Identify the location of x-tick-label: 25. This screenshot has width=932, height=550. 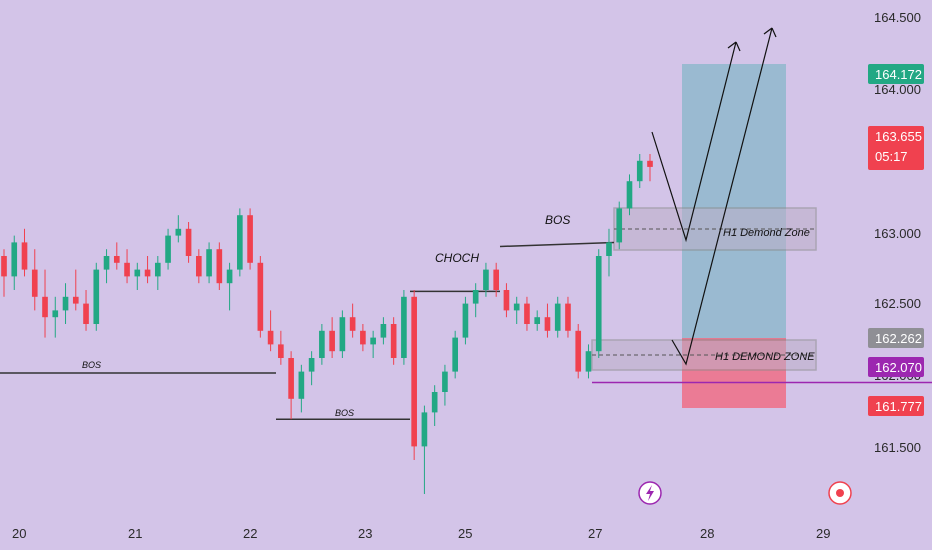
(465, 533).